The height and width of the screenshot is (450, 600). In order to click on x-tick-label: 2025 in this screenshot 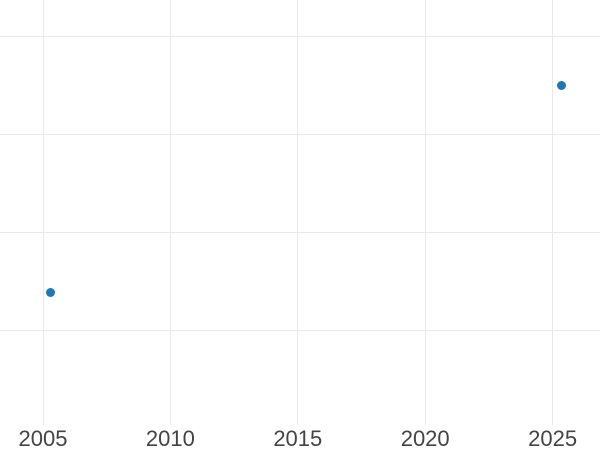, I will do `click(553, 438)`.